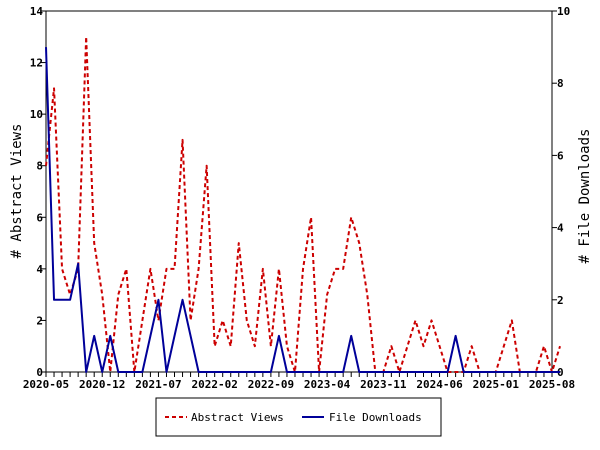 This screenshot has height=450, width=600. What do you see at coordinates (560, 155) in the screenshot?
I see `right-tick-label-3: 6` at bounding box center [560, 155].